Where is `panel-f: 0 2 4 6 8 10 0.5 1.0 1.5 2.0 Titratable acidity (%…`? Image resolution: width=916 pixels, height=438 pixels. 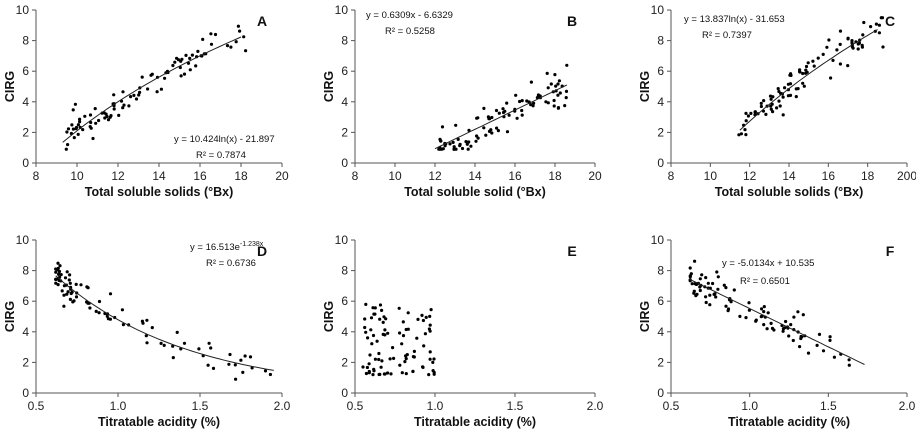 panel-f: 0 2 4 6 8 10 0.5 1.0 1.5 2.0 Titratable acidity (%… is located at coordinates (777, 331).